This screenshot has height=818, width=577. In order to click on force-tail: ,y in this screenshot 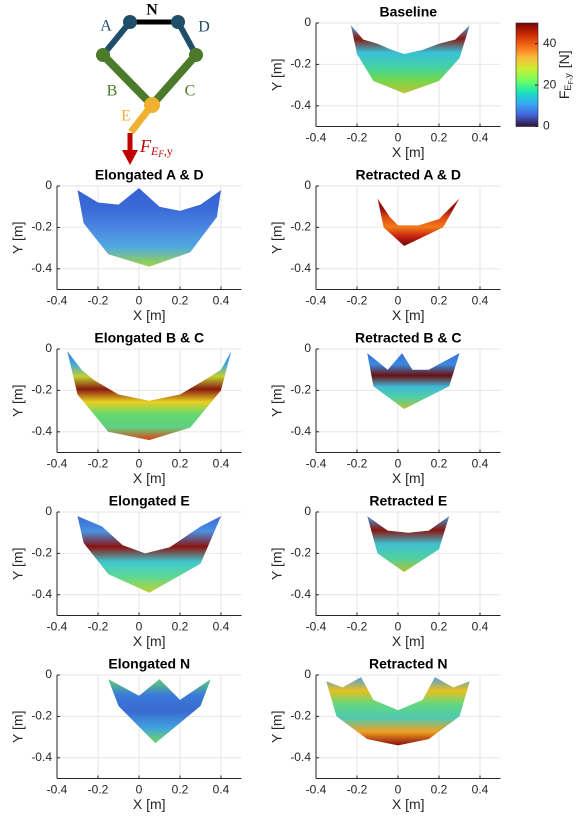, I will do `click(168, 151)`.